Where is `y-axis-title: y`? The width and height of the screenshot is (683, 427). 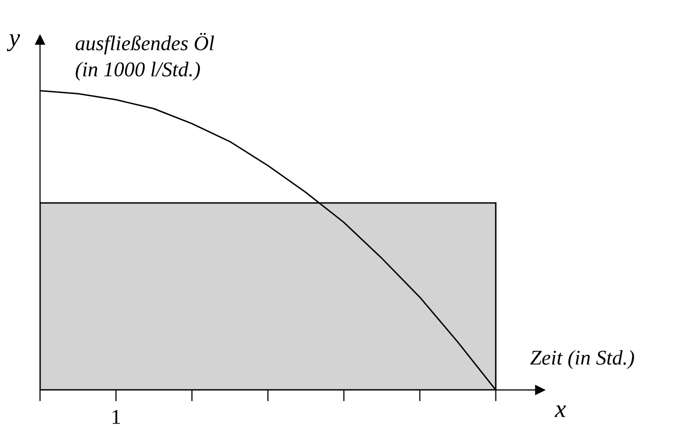 y-axis-title: y is located at coordinates (13, 43).